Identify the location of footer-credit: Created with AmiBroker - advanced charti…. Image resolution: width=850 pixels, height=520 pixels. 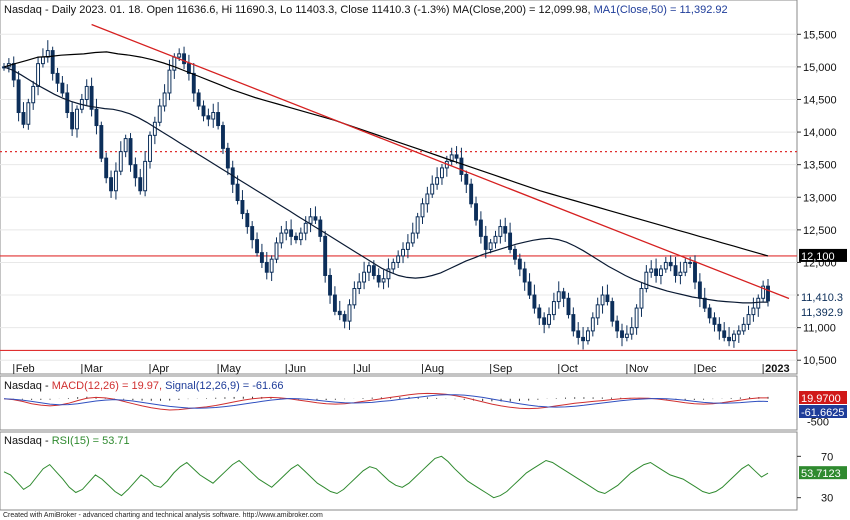
(163, 515).